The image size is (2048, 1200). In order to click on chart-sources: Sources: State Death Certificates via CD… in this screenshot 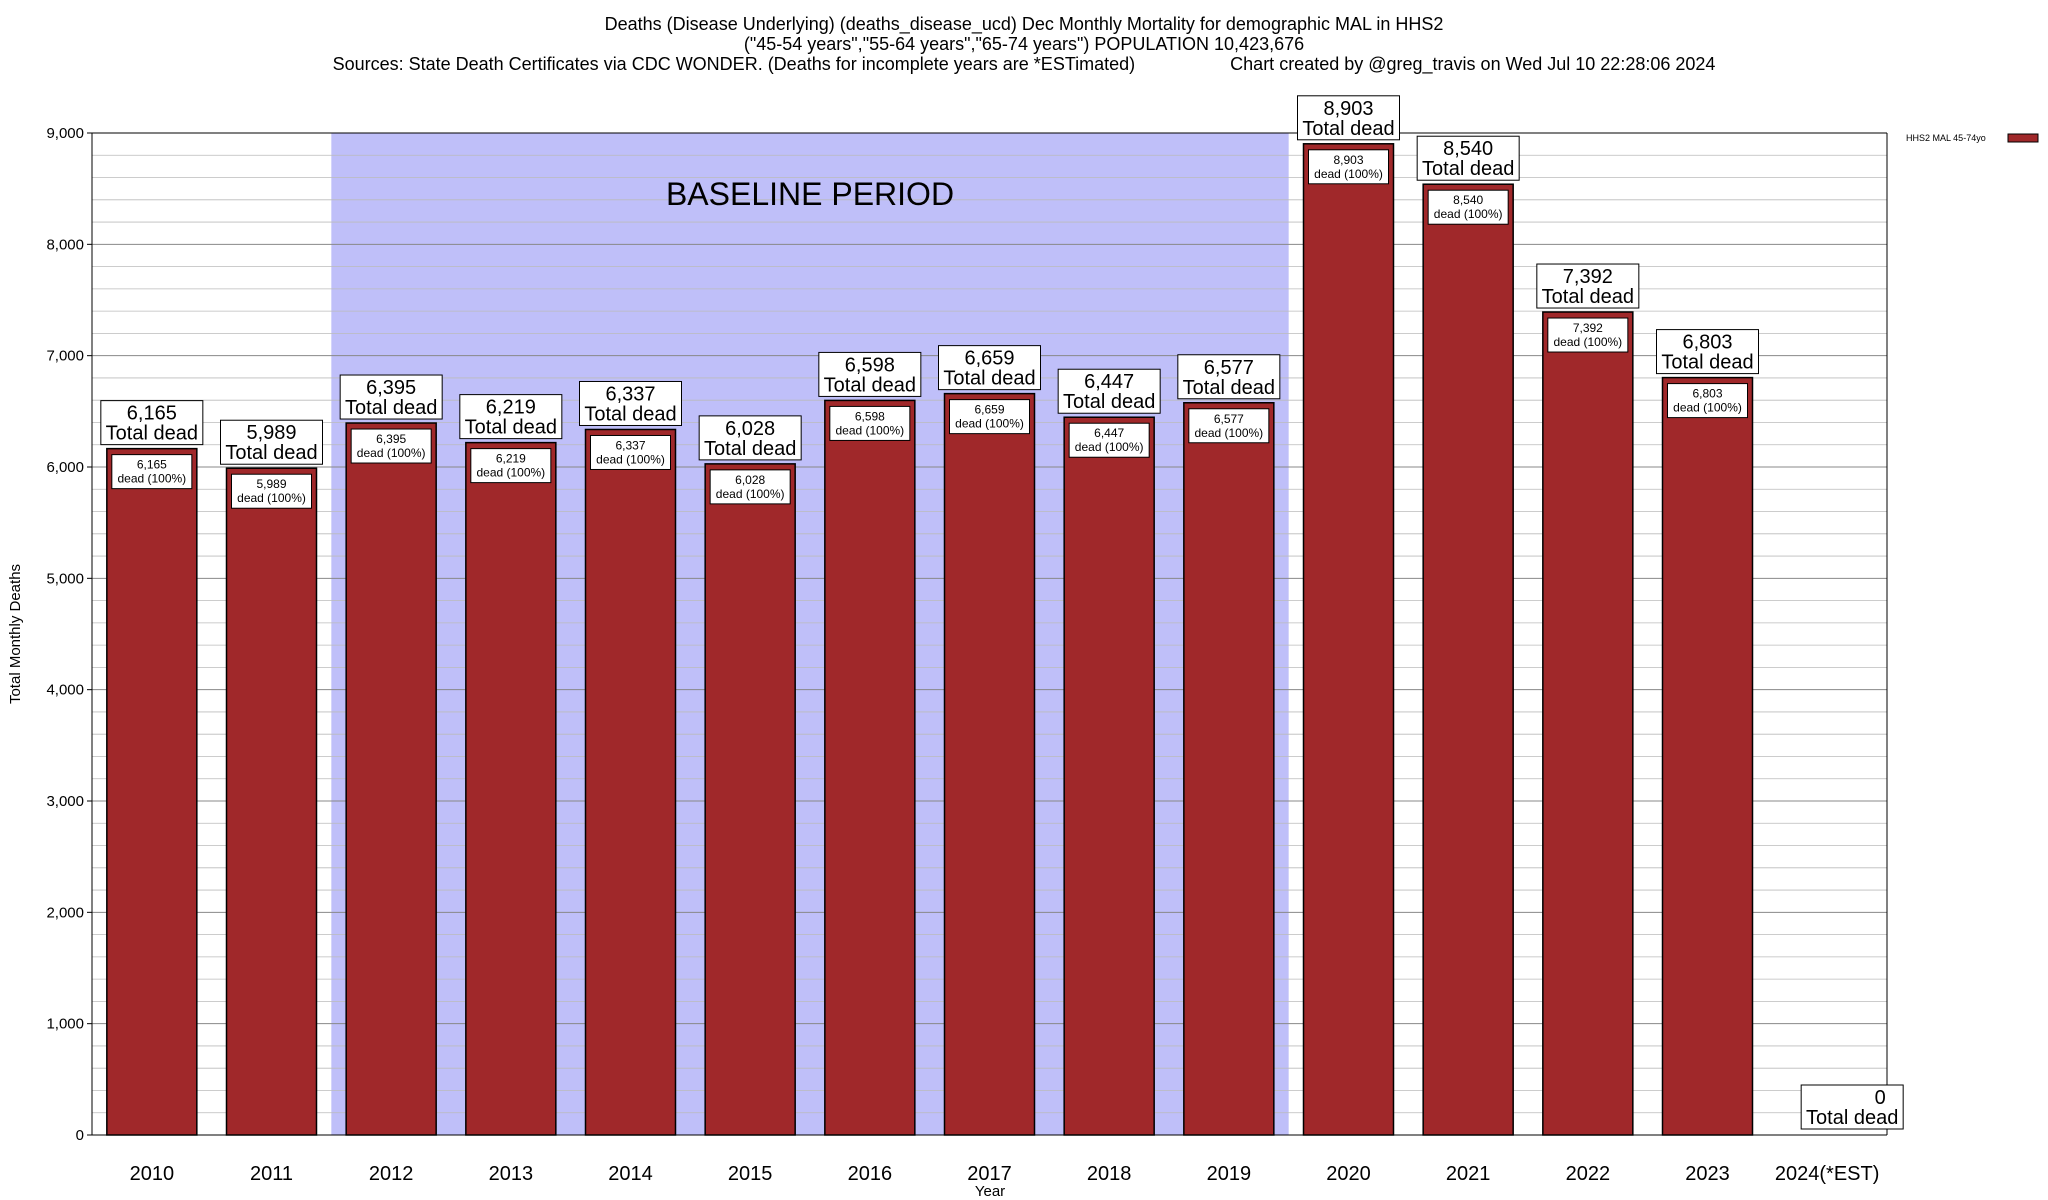, I will do `click(734, 64)`.